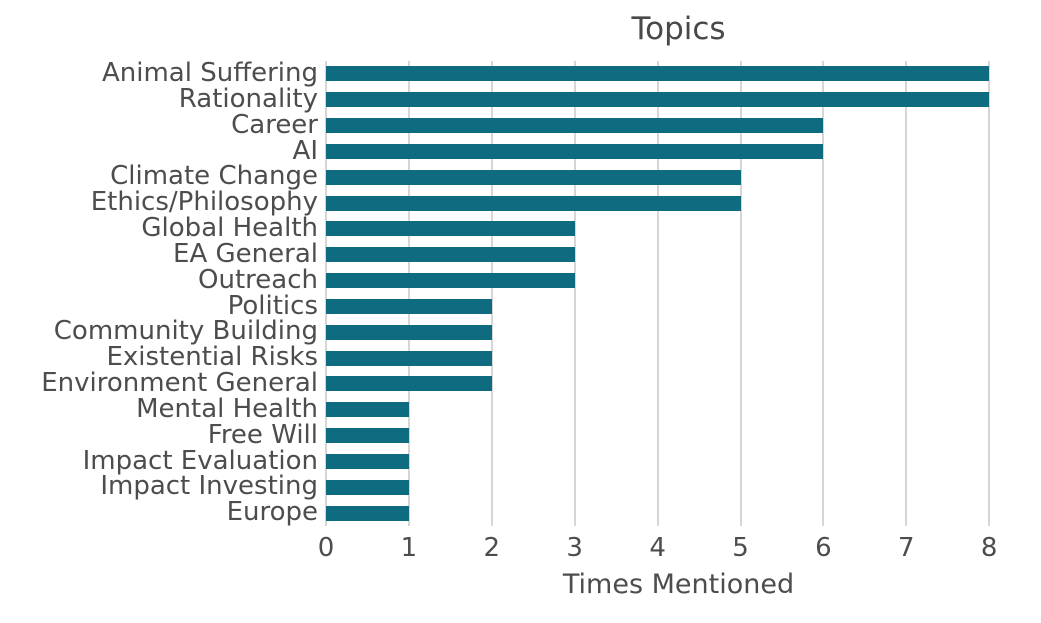  I want to click on x-tick-label-7: 7, so click(906, 548).